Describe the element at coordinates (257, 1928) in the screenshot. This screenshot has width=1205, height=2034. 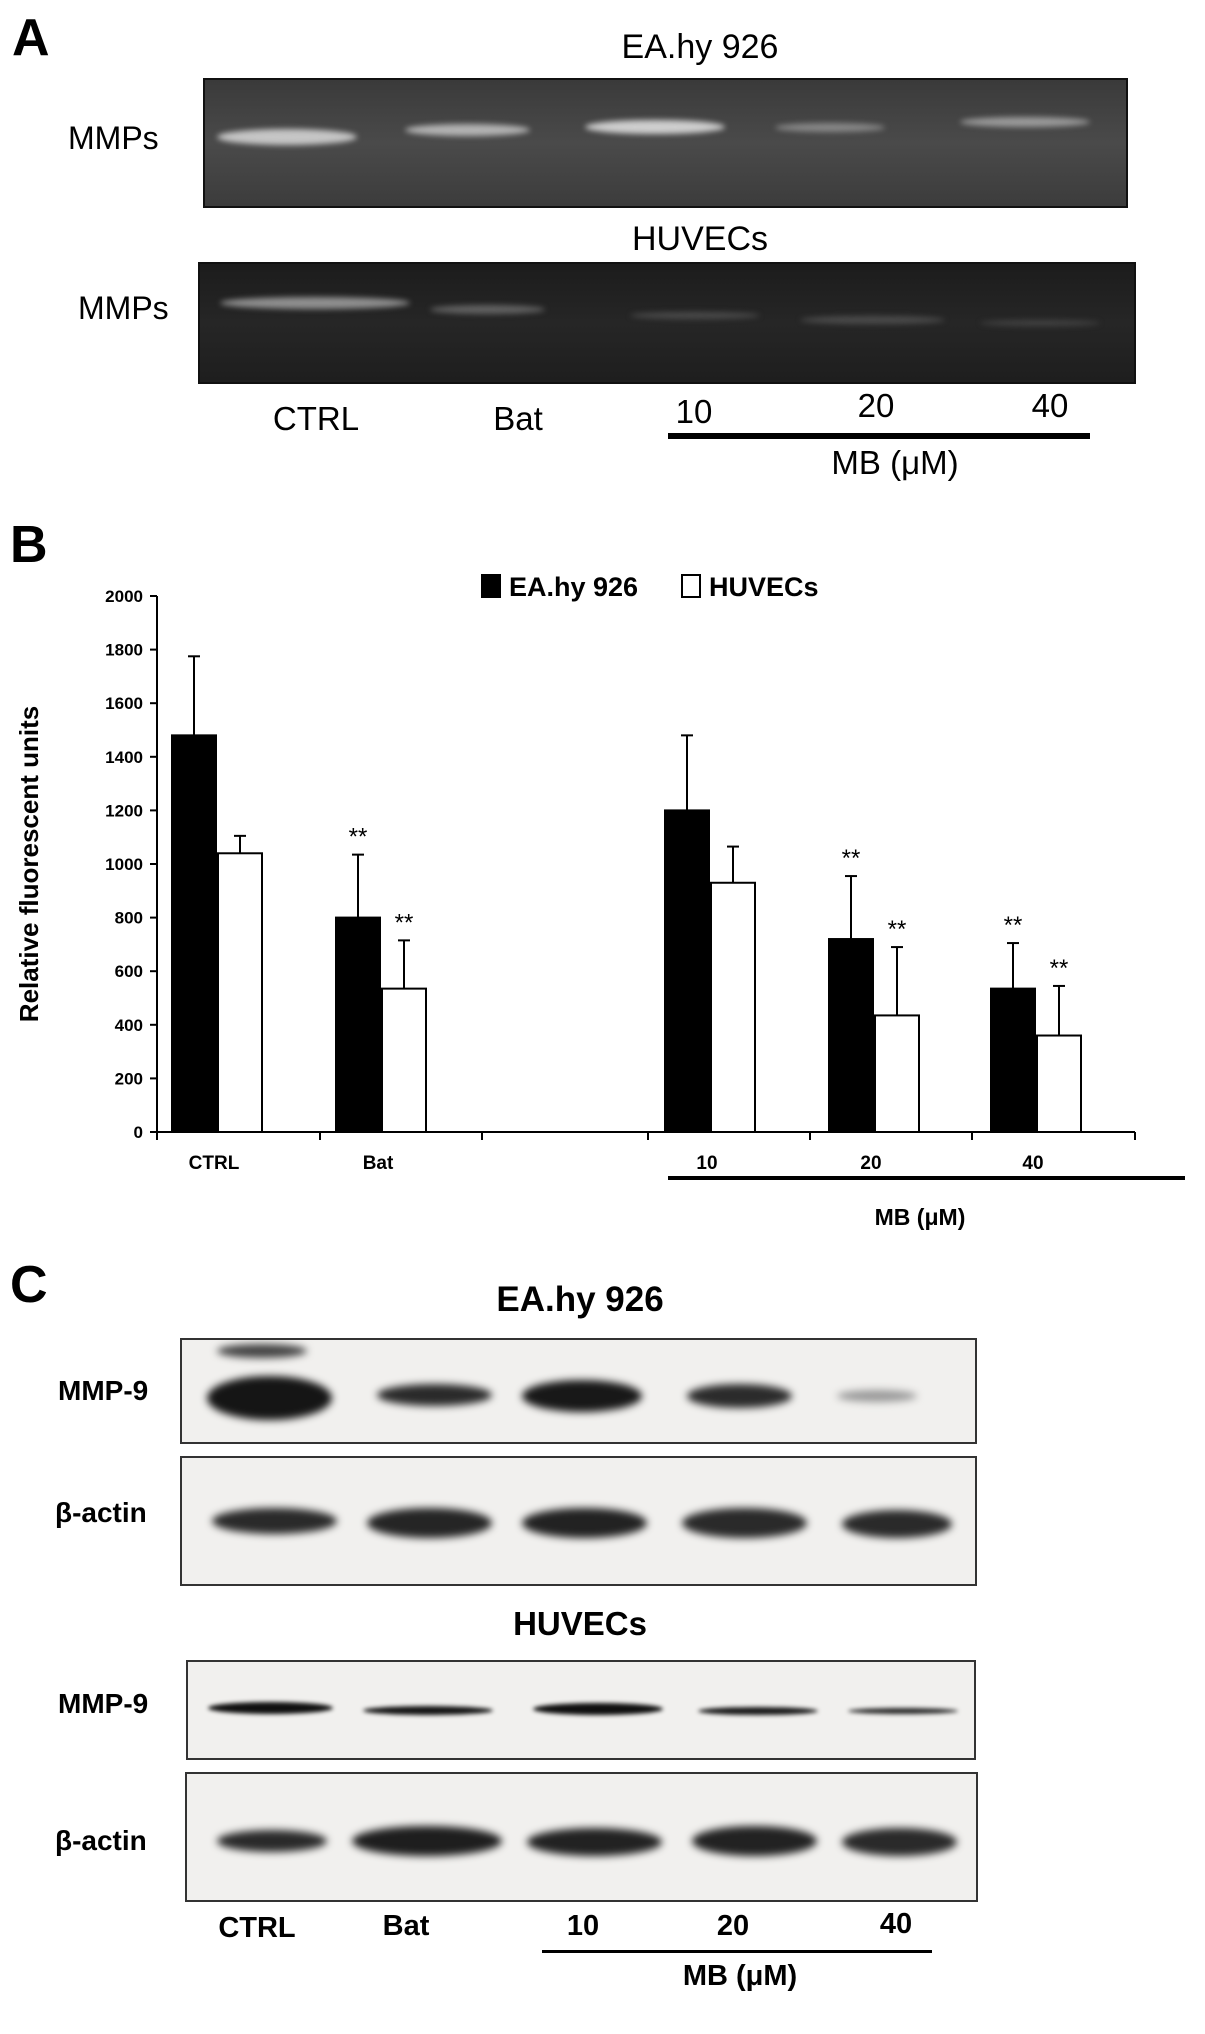
I see `panel-c-lane-ctrl: CTRL` at that location.